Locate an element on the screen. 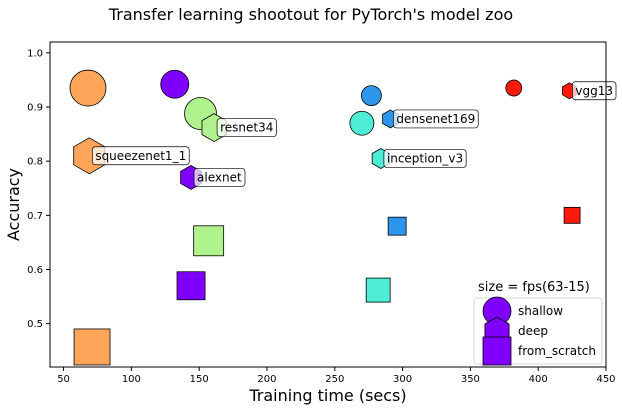  x-tick-label: 100 is located at coordinates (131, 379).